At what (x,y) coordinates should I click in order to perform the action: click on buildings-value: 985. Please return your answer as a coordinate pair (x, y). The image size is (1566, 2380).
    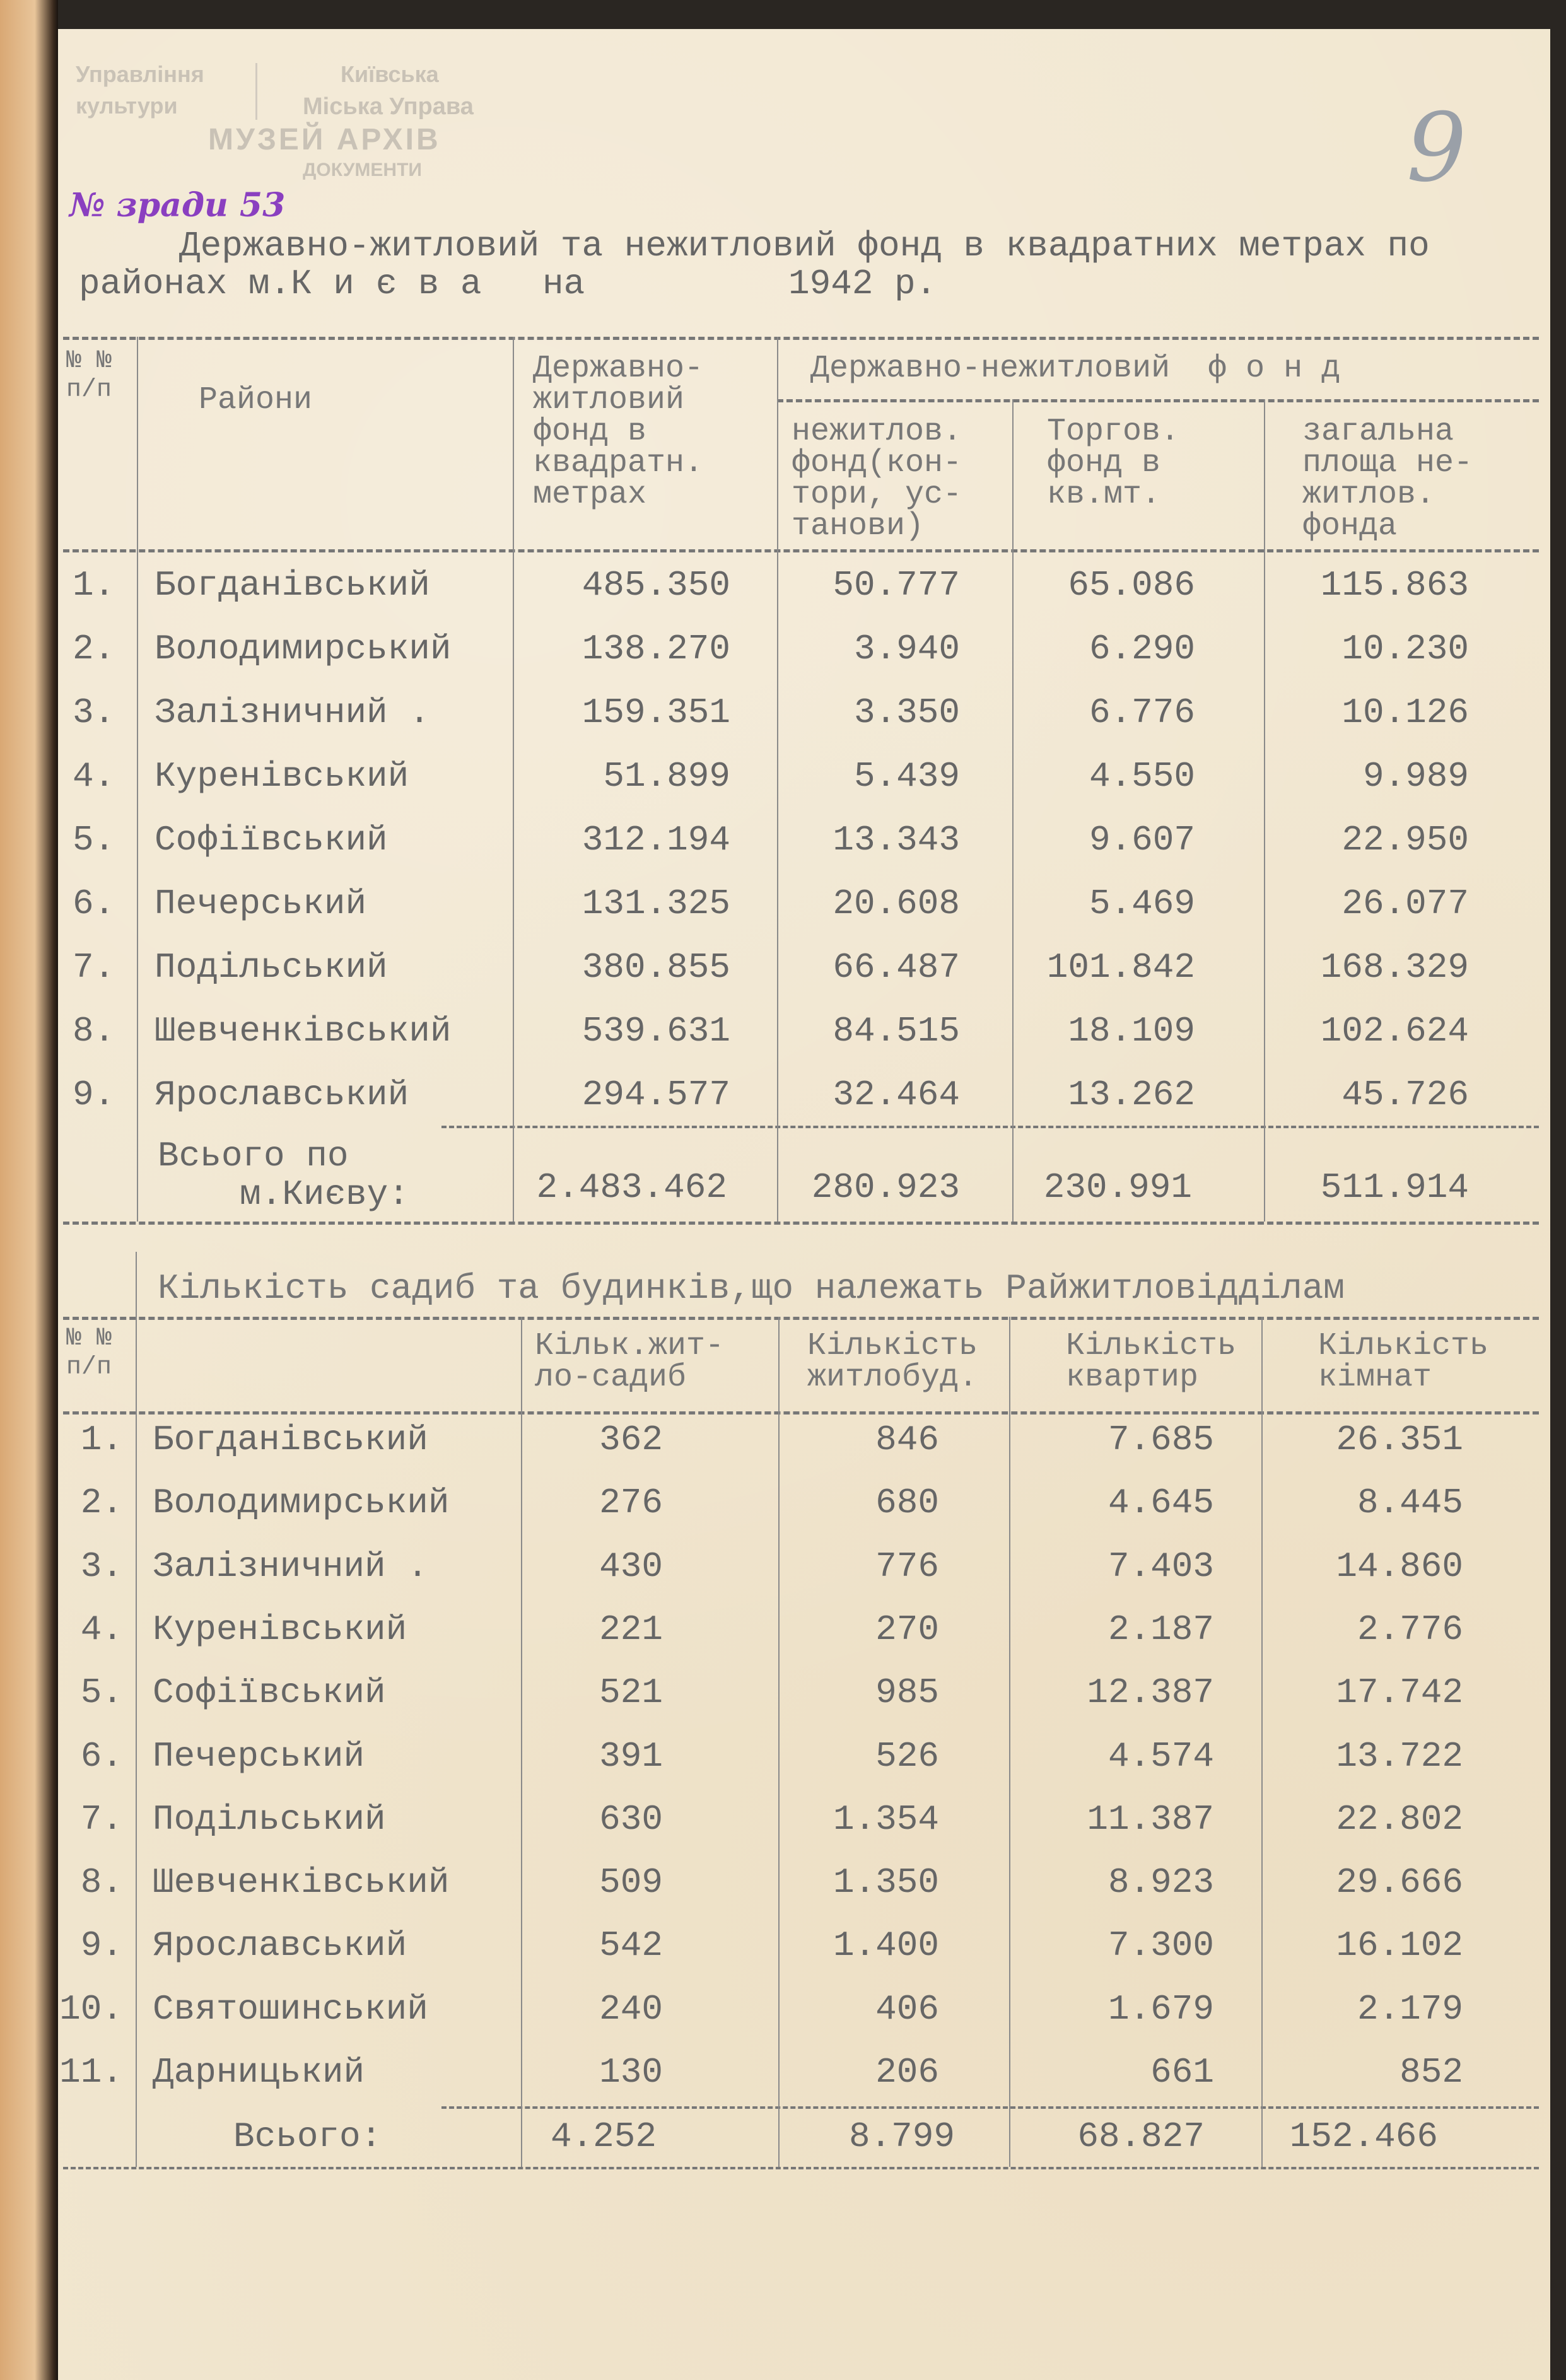
    Looking at the image, I should click on (907, 1692).